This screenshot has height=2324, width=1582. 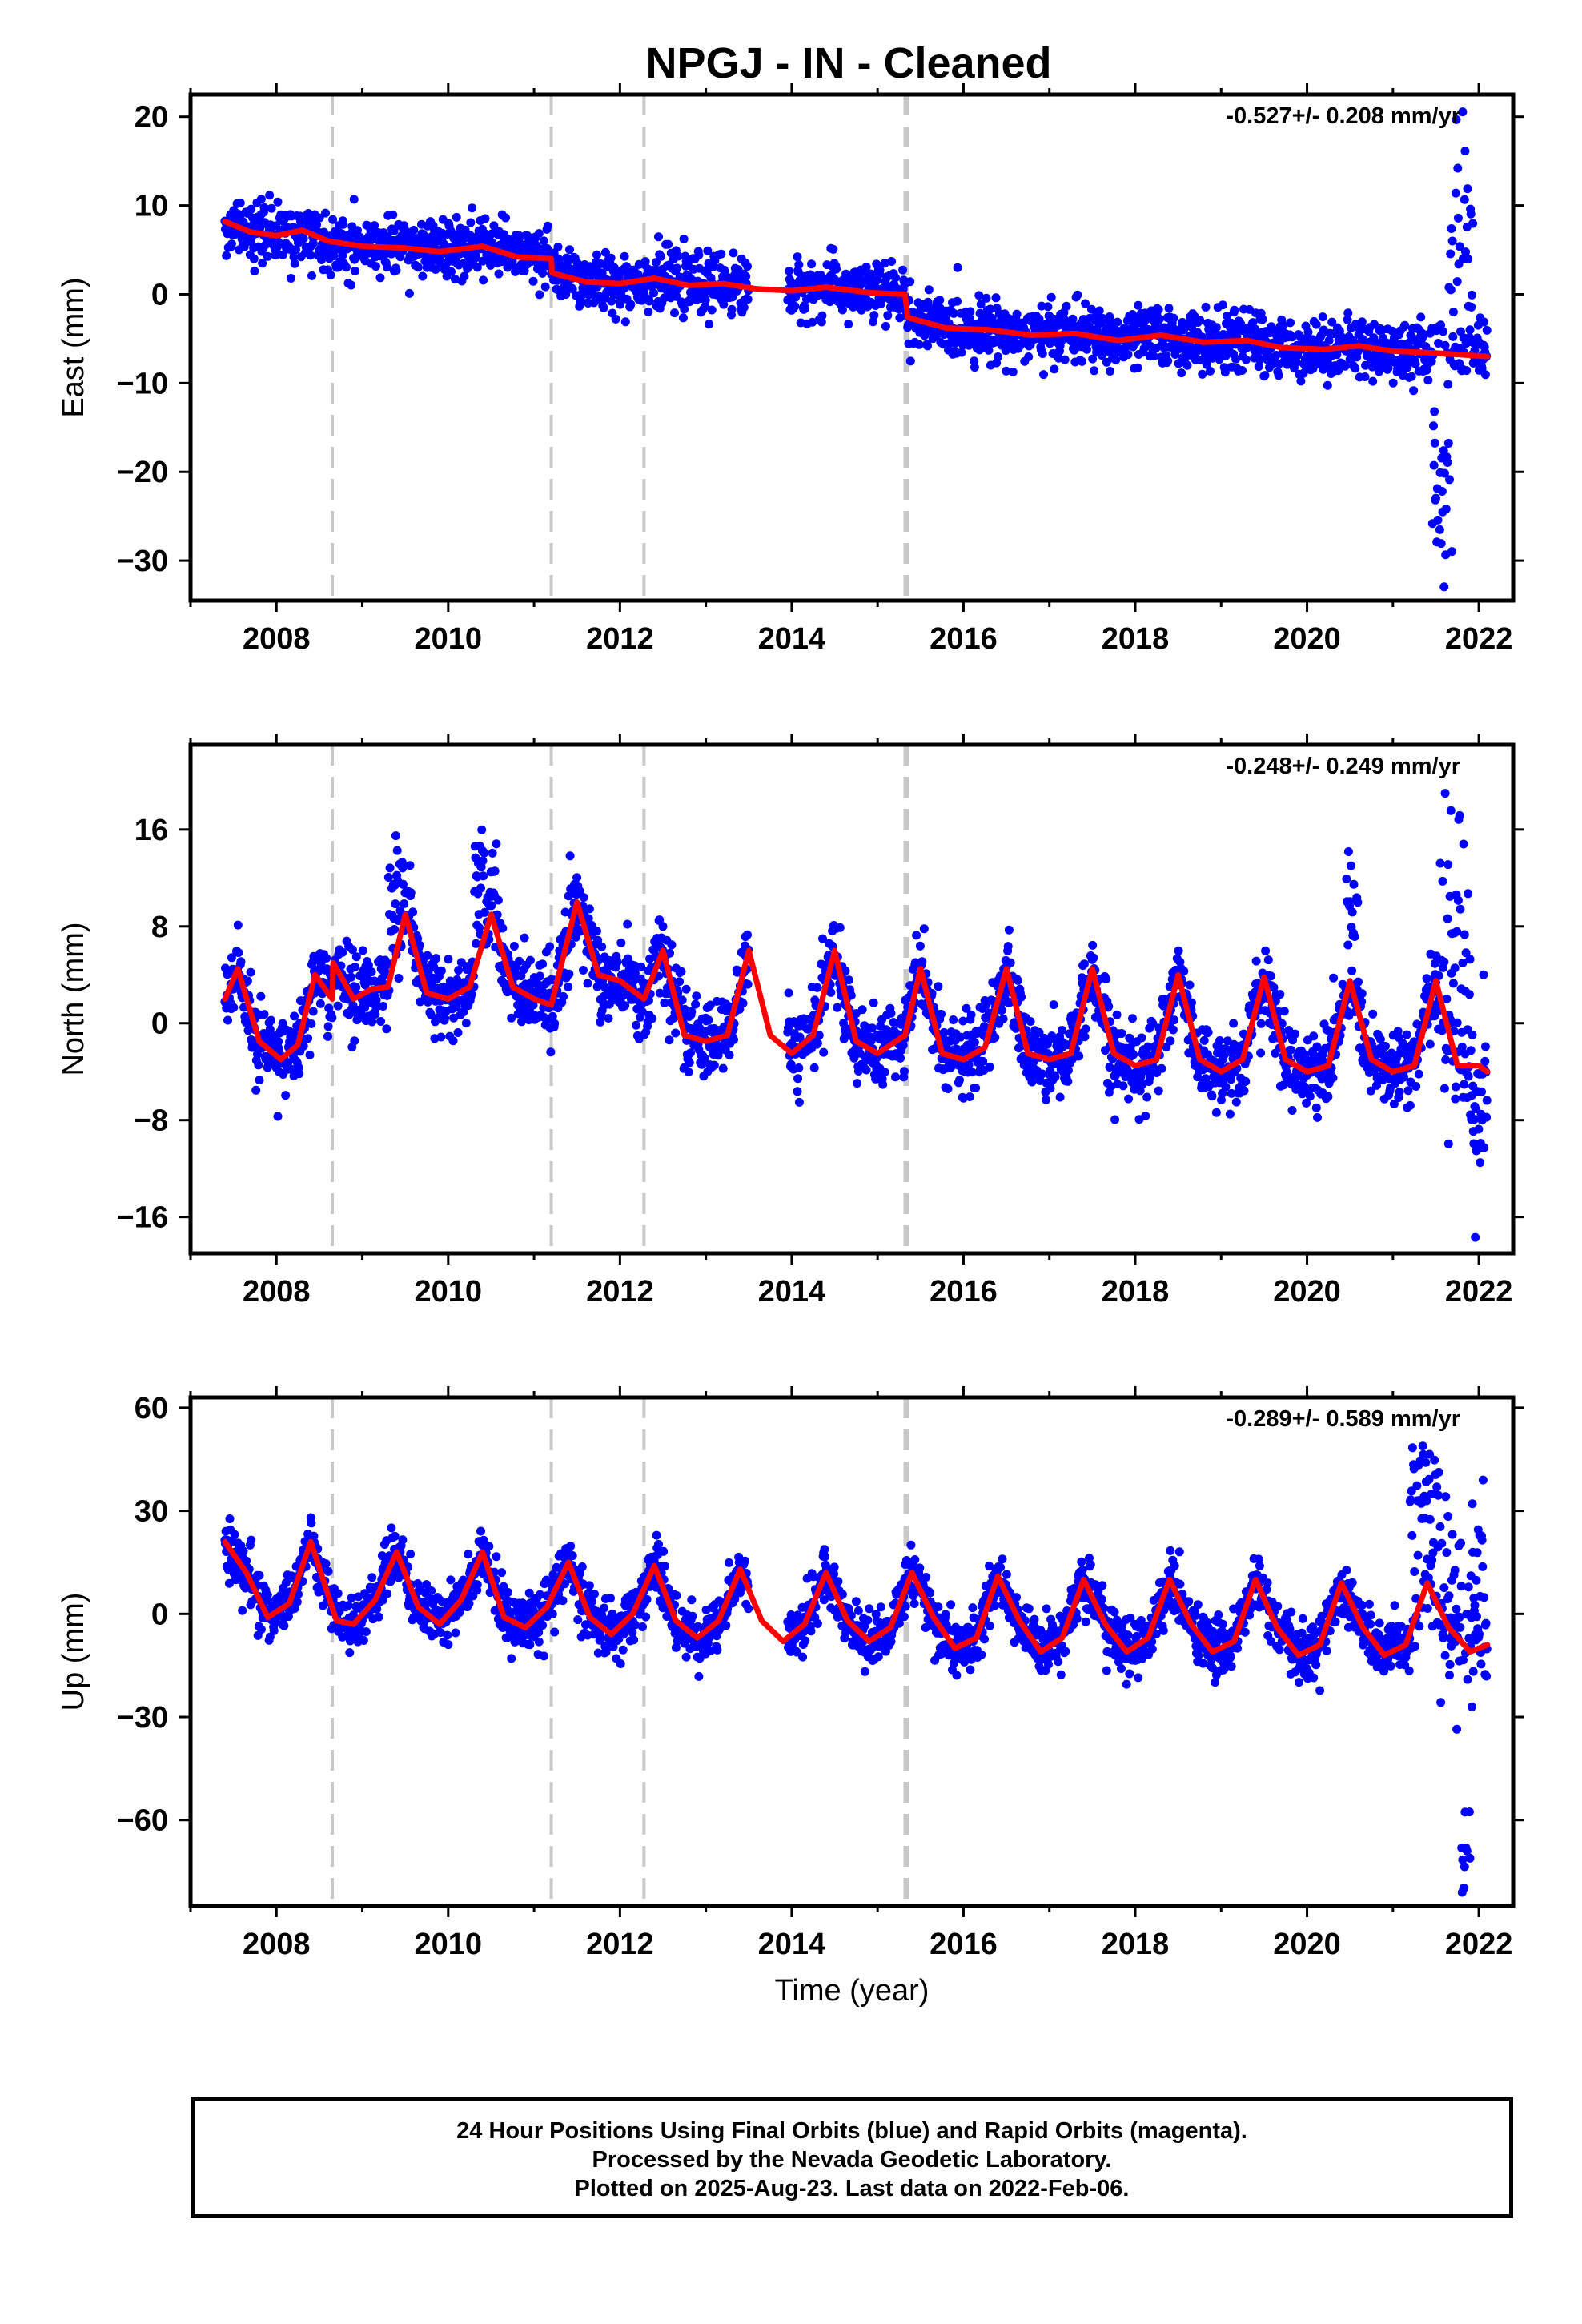 I want to click on velocity-annotation: -0.527+/- 0.208 mm/yr, so click(x=1343, y=116).